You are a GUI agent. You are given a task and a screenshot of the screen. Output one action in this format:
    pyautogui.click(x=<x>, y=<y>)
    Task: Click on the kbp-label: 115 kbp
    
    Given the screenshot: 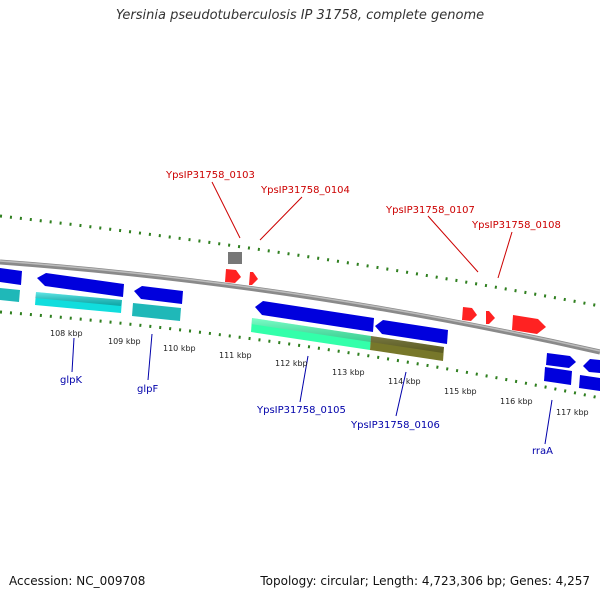 What is the action you would take?
    pyautogui.click(x=460, y=391)
    